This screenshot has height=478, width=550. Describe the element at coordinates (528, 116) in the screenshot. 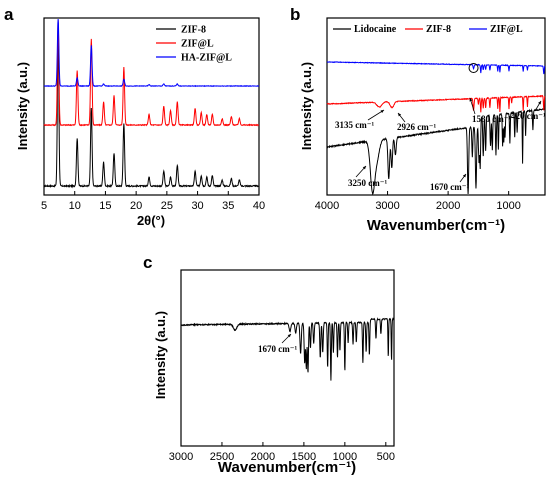

I see `annotation-label: 420 cm⁻¹` at that location.